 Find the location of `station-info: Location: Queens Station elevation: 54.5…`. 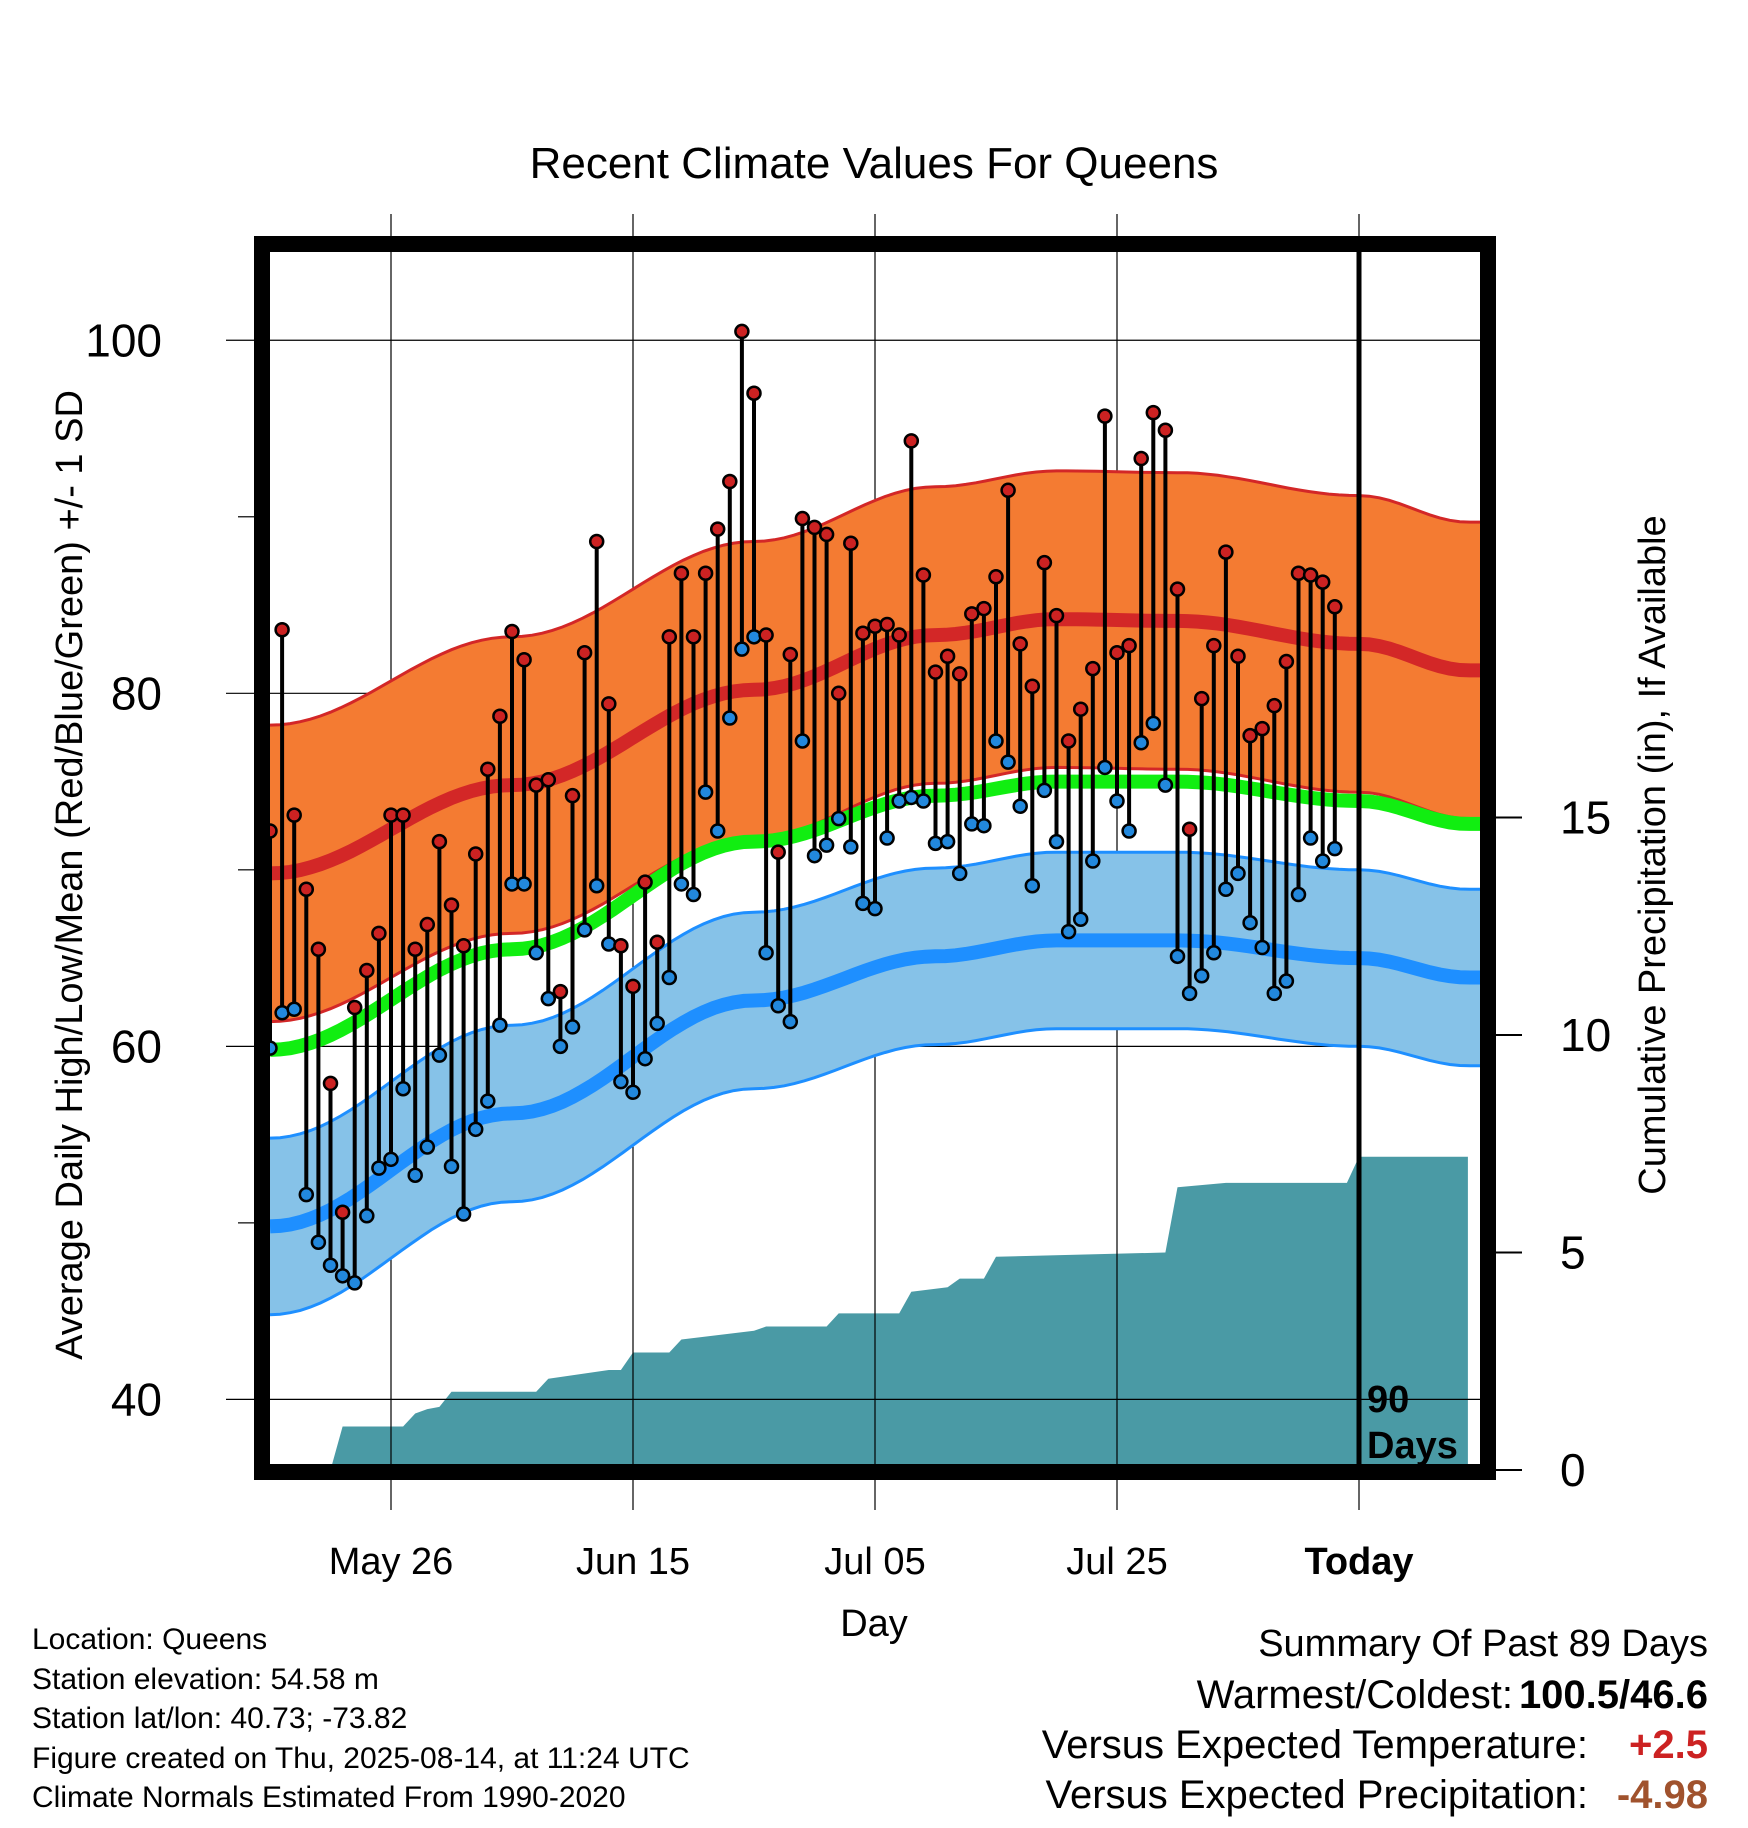

station-info: Location: Queens Station elevation: 54.5… is located at coordinates (361, 1719).